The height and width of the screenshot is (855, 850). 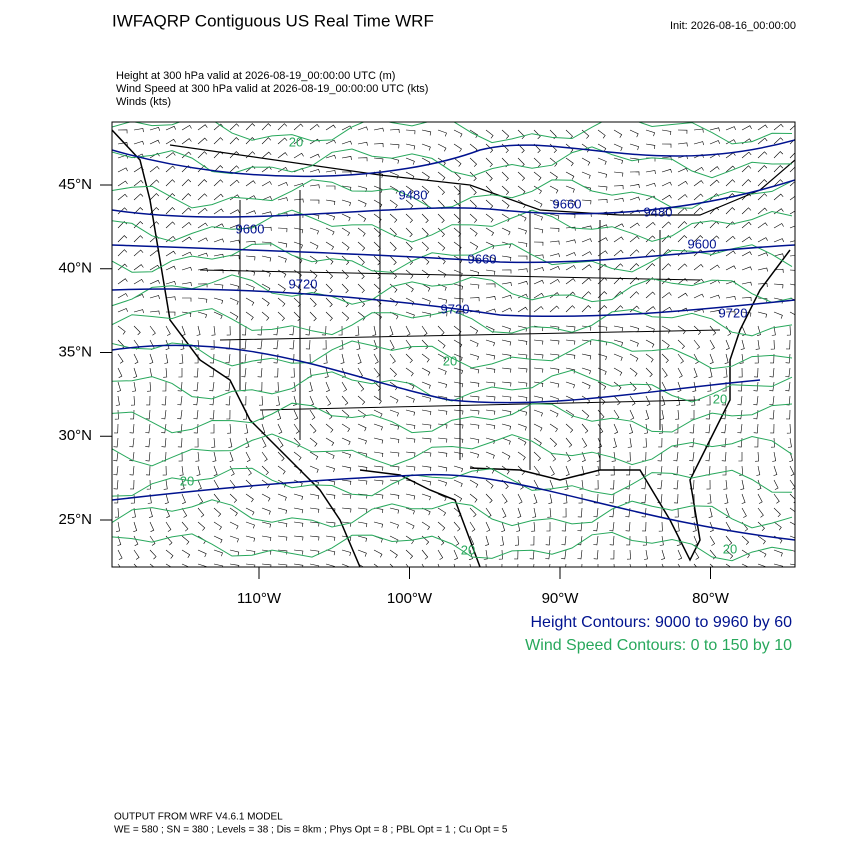 I want to click on lon-tick-label: 80°W, so click(x=711, y=598).